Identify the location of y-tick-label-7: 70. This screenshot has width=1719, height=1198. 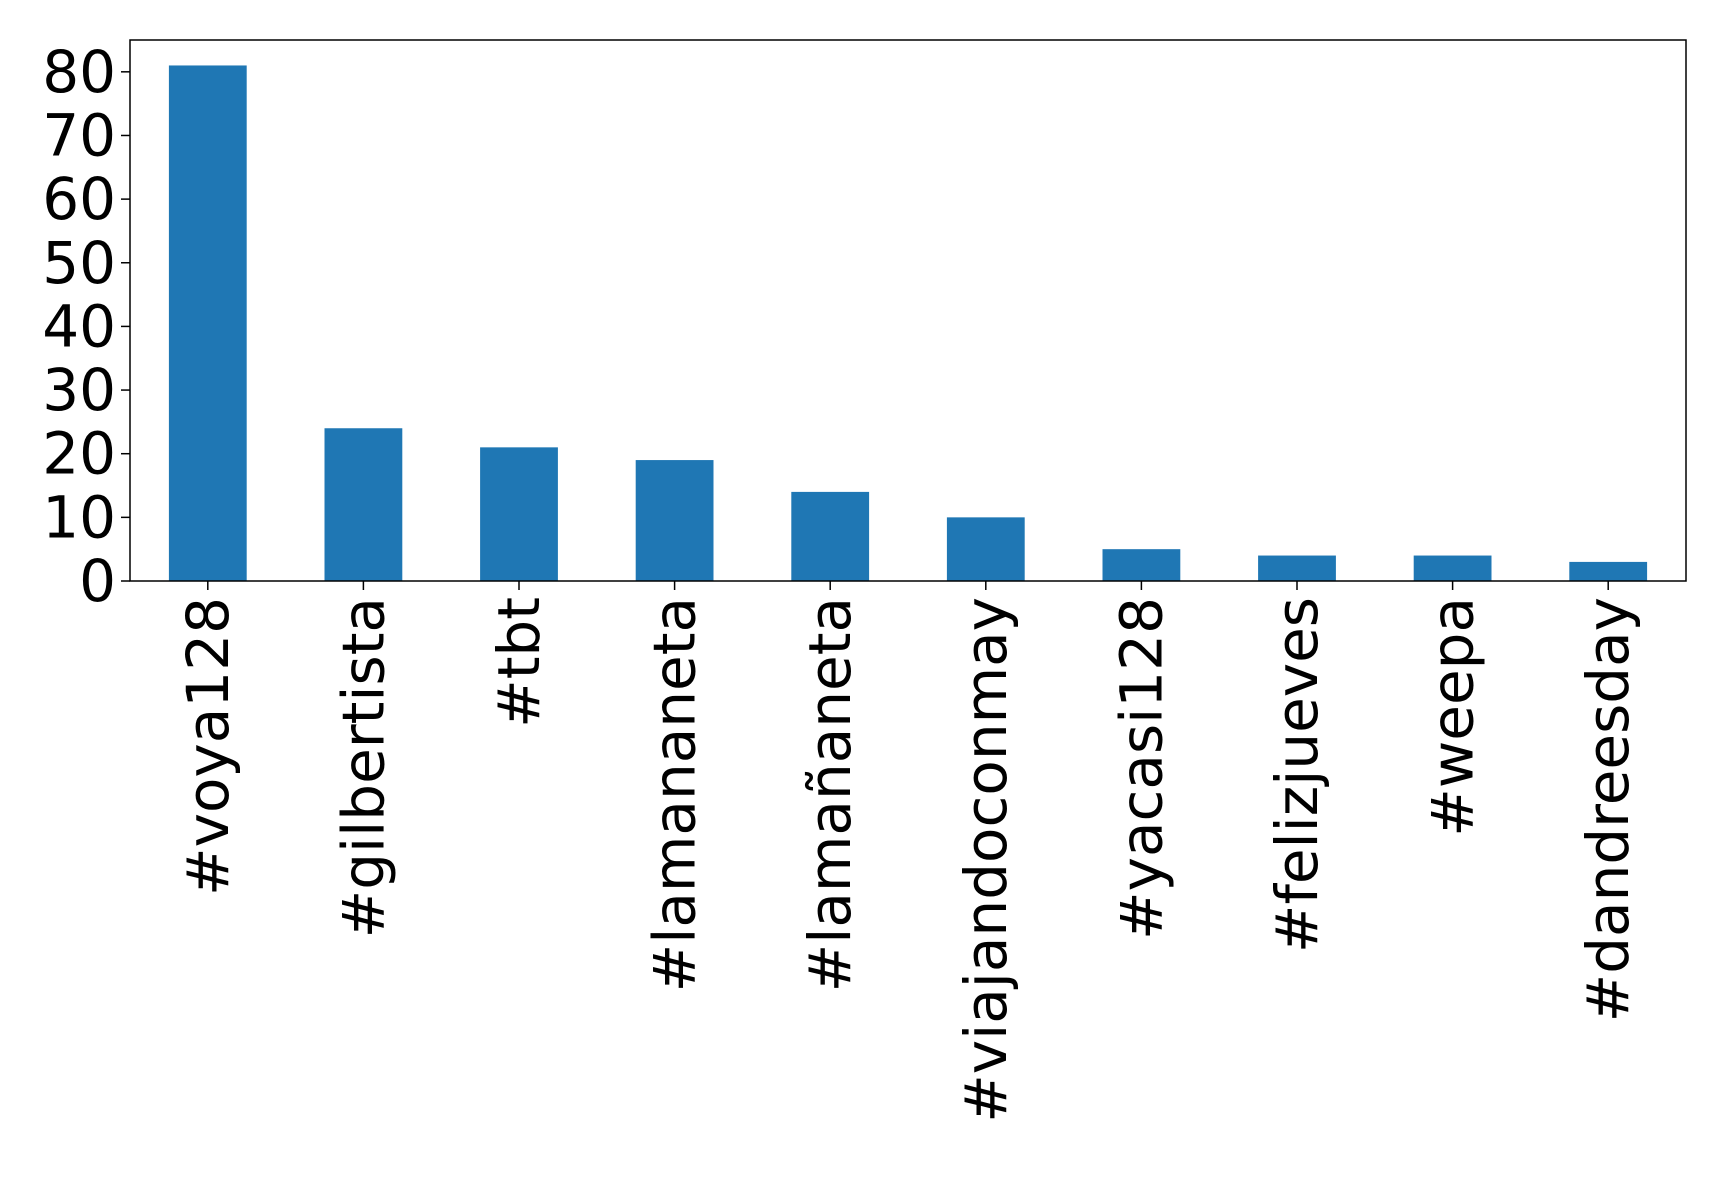
(79, 135).